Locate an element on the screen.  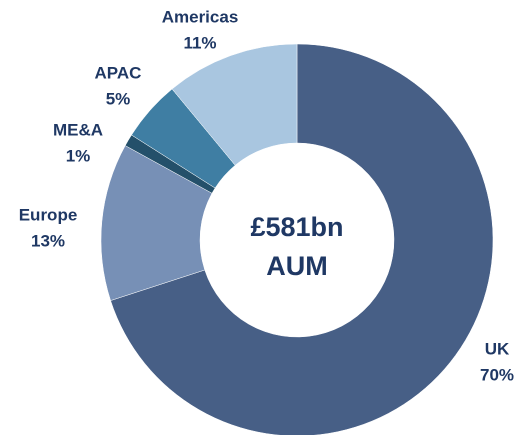
slice-label: ME&A is located at coordinates (78, 129).